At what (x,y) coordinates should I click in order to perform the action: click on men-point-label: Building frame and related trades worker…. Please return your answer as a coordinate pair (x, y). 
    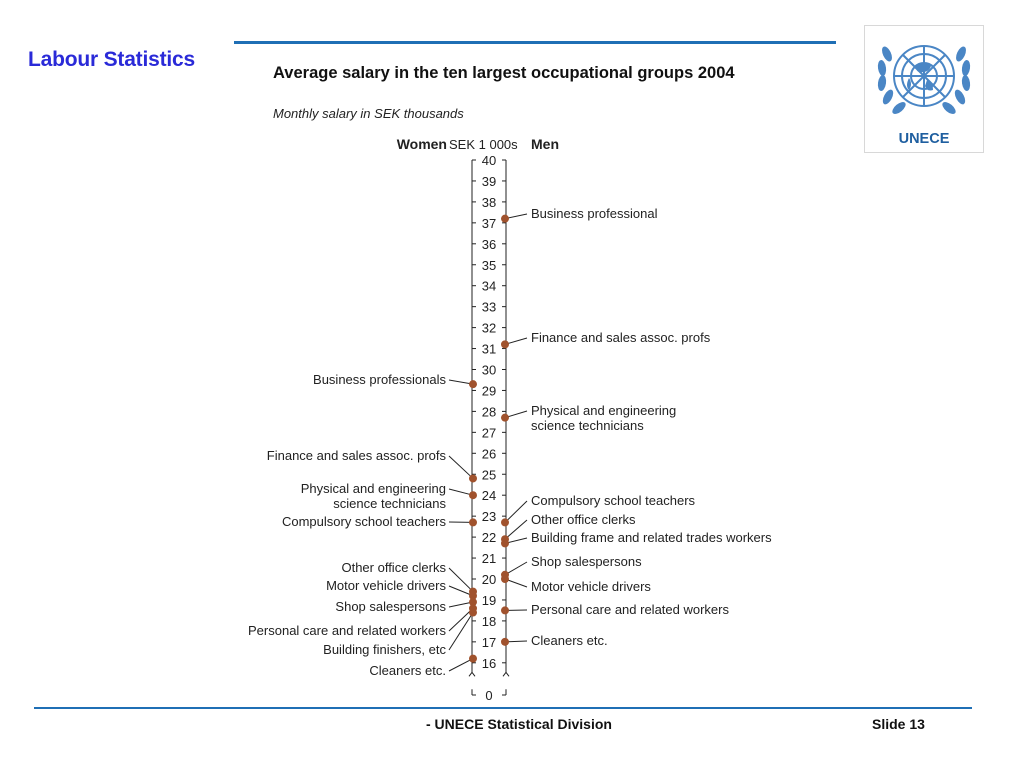
    Looking at the image, I should click on (651, 537).